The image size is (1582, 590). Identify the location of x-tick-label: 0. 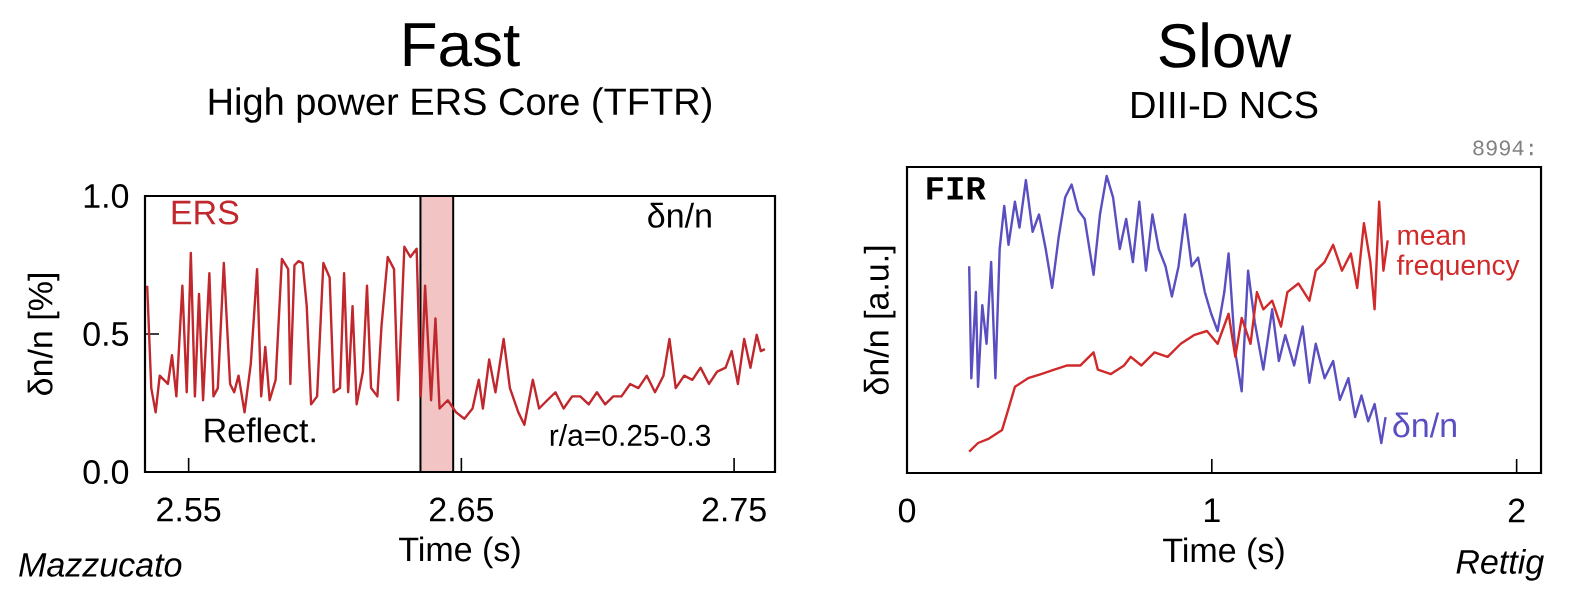
(907, 510).